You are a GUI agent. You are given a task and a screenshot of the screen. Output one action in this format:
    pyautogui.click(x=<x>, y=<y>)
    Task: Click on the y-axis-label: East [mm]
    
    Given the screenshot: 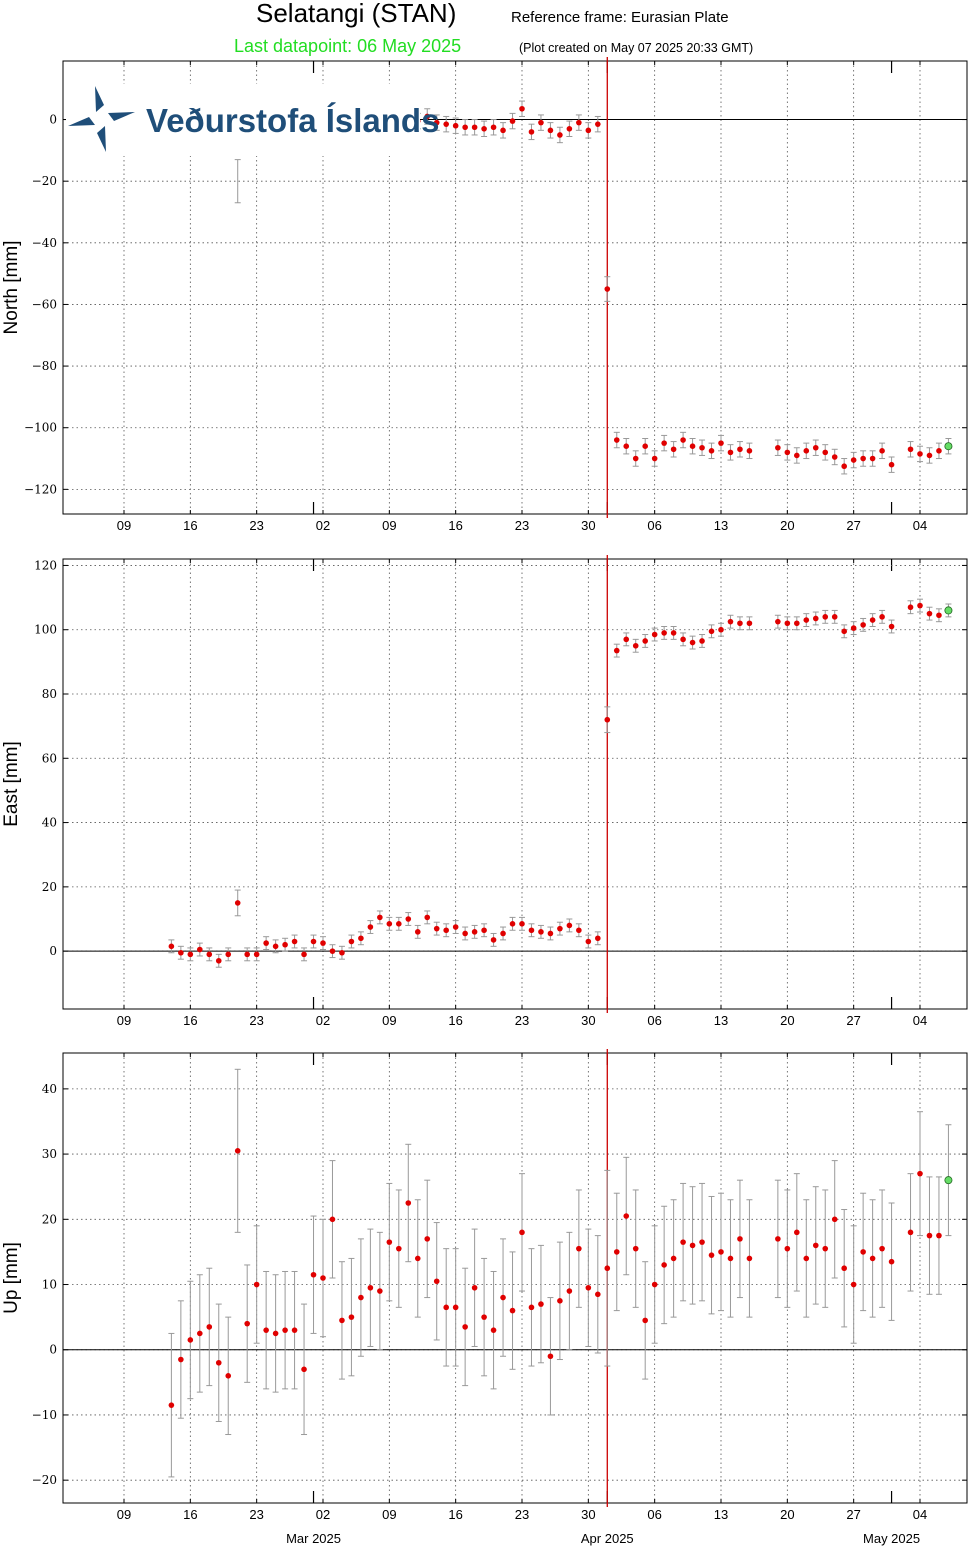 What is the action you would take?
    pyautogui.click(x=11, y=784)
    